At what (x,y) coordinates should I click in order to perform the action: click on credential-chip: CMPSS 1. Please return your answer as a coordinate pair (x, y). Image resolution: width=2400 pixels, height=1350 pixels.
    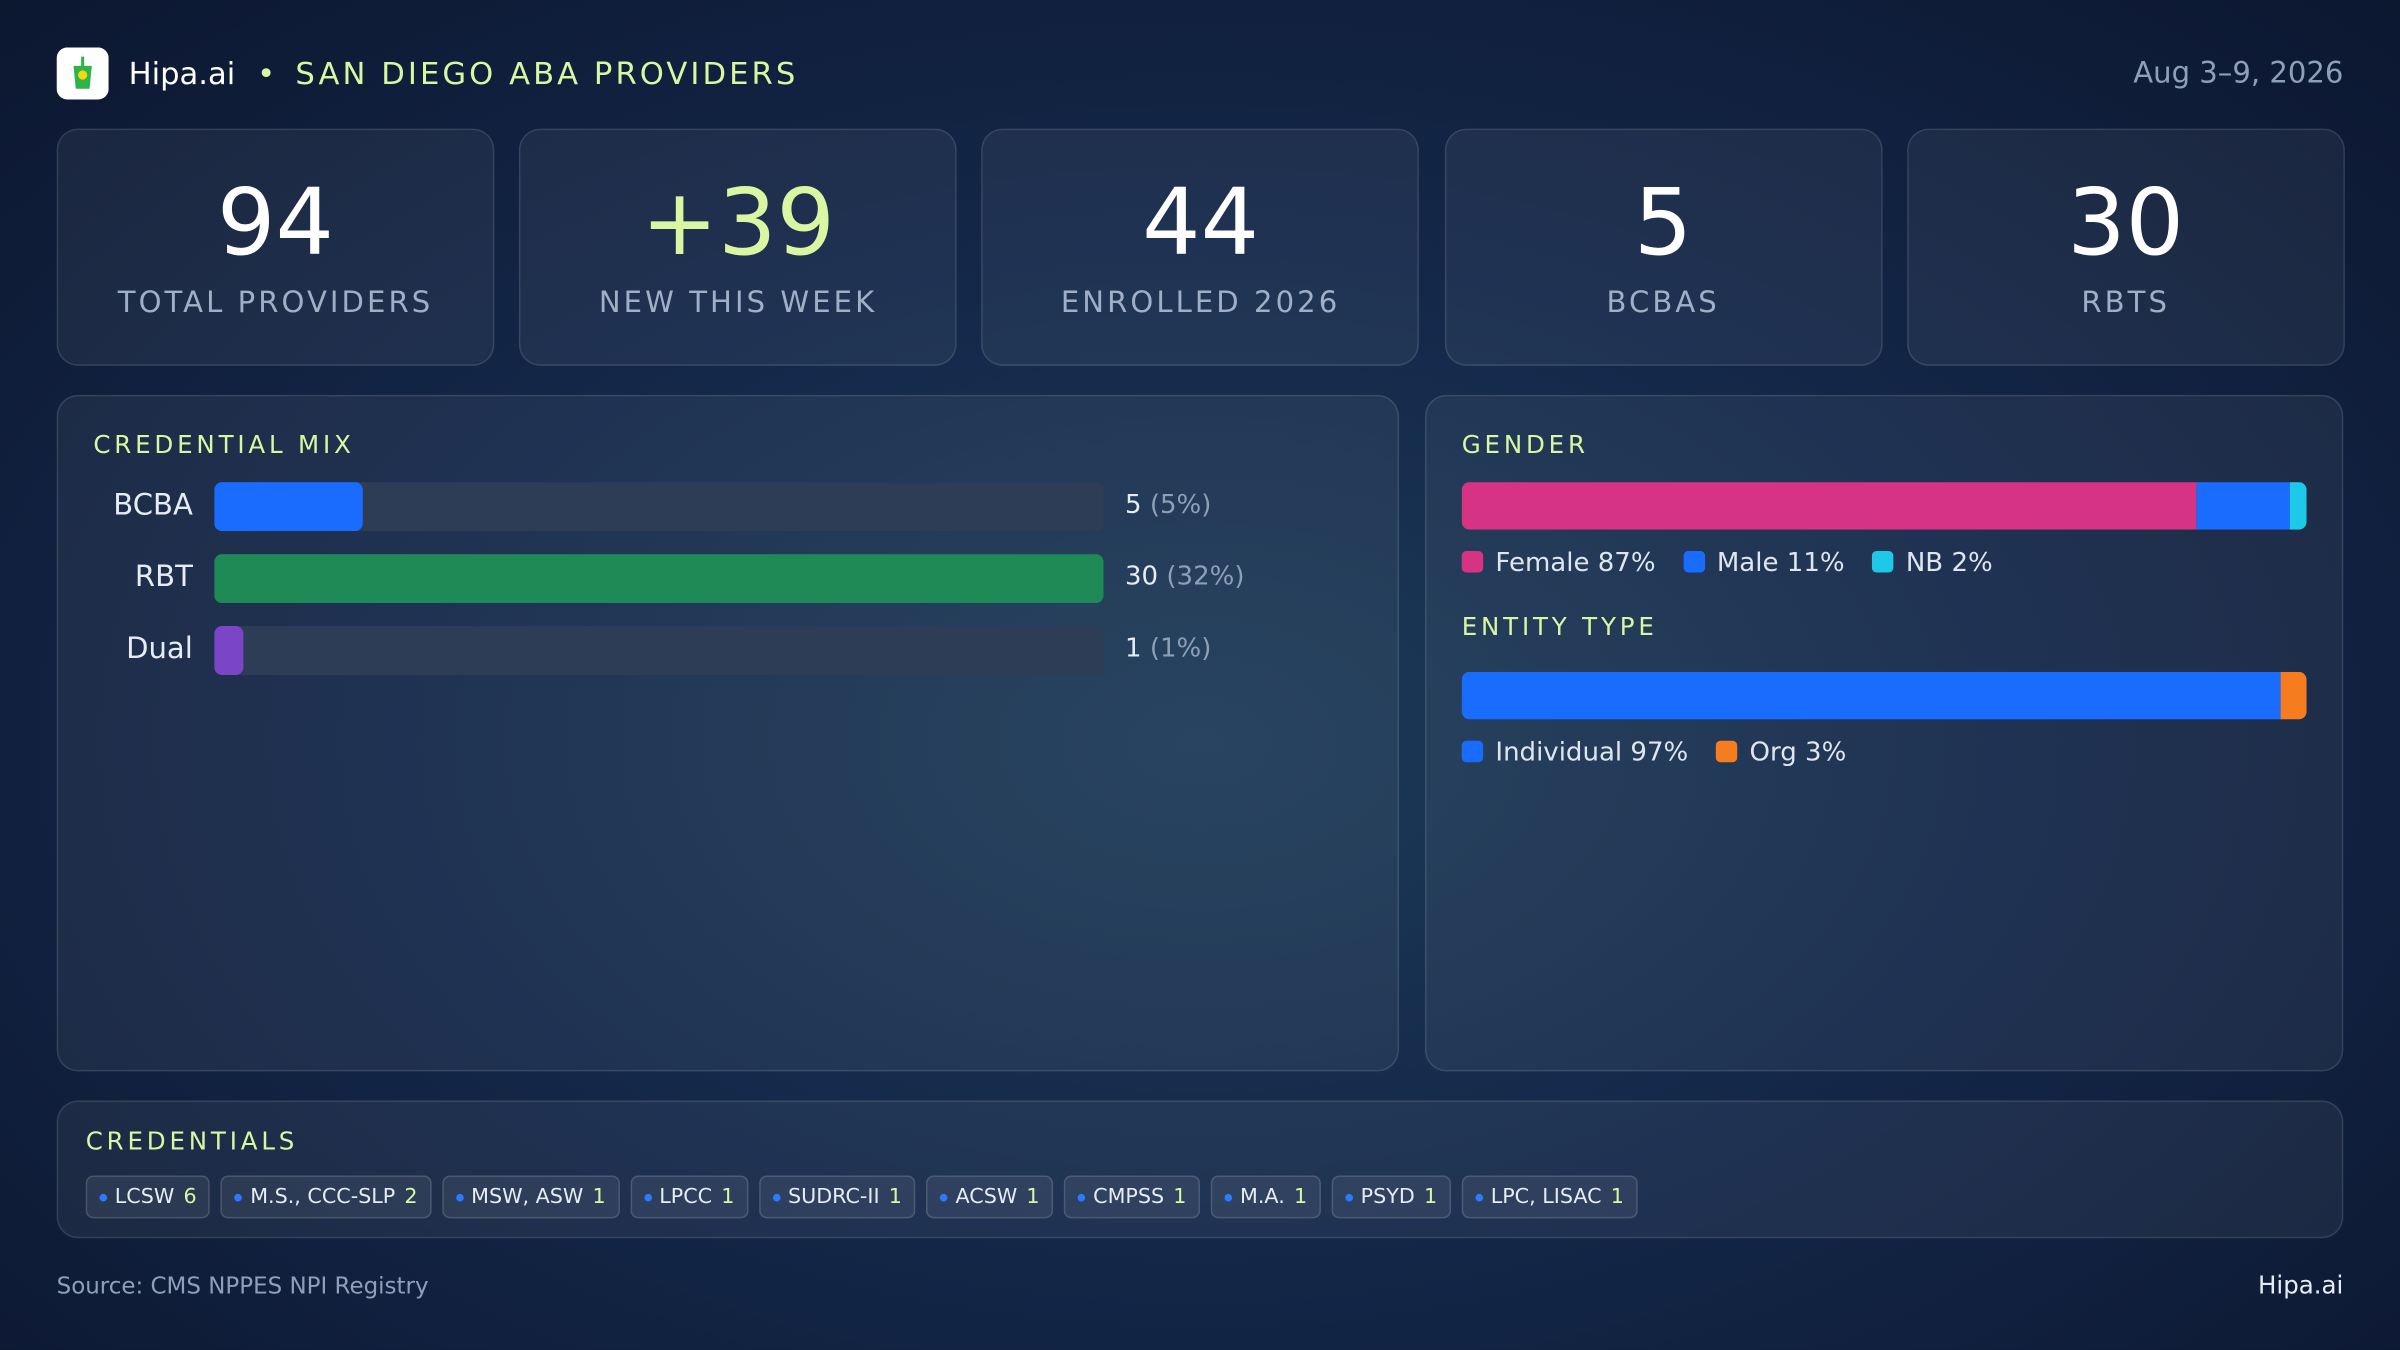
    Looking at the image, I should click on (1132, 1197).